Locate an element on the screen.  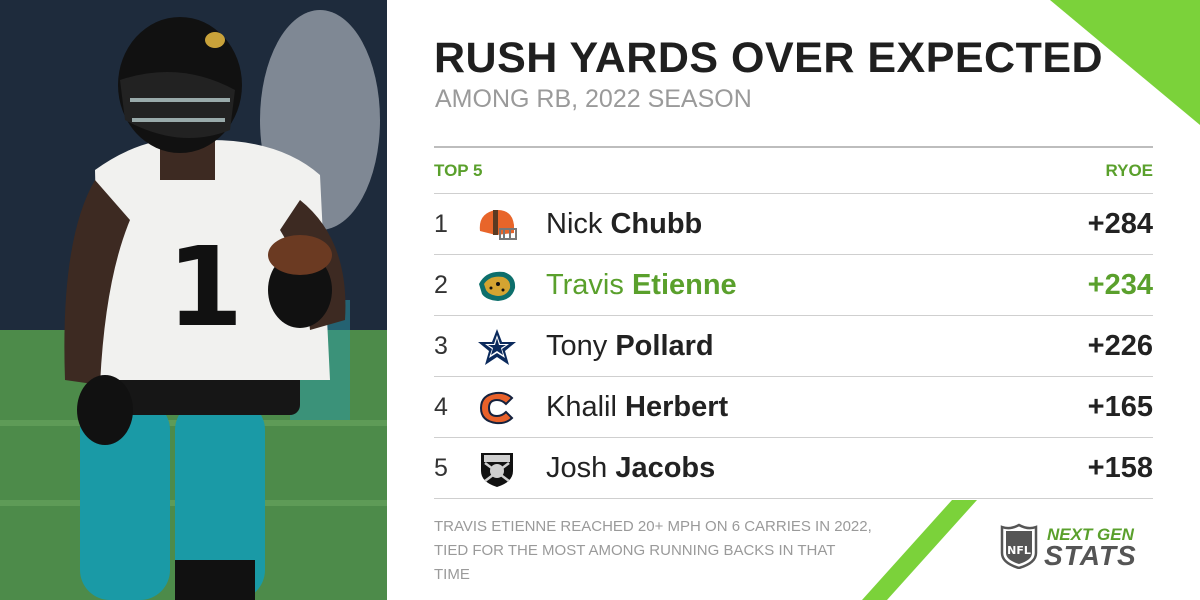
brand-line-1: NEXT GEN is located at coordinates (1090, 534).